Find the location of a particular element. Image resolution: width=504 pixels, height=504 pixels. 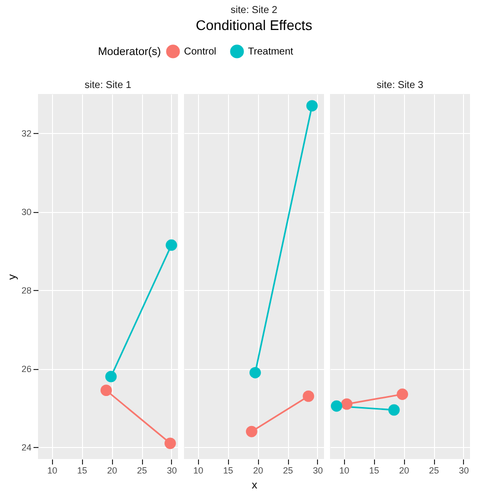

legend-title: Moderator(s) is located at coordinates (129, 52).